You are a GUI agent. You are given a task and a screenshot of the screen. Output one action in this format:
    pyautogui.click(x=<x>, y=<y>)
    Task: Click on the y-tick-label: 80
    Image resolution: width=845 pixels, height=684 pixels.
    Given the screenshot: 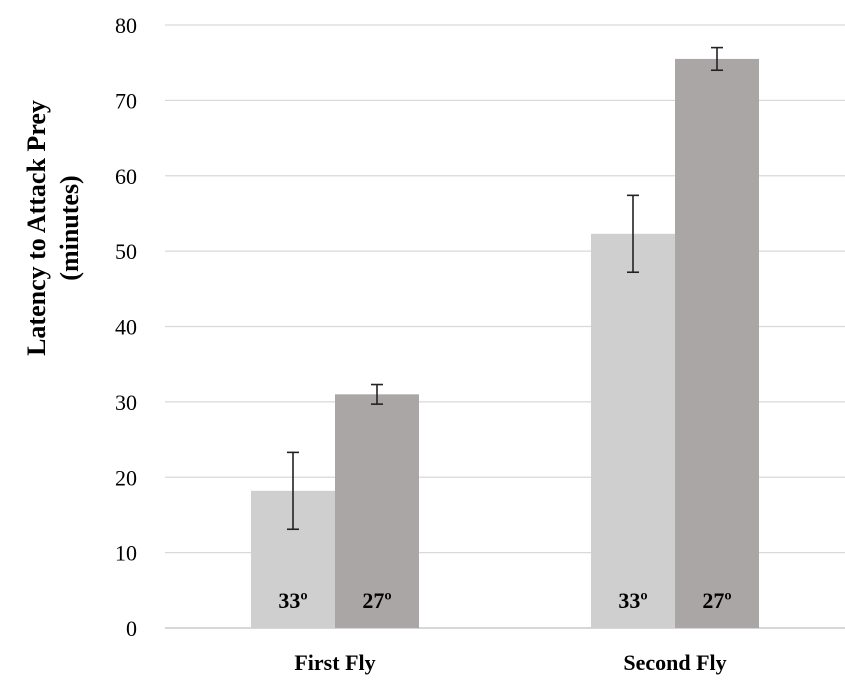 What is the action you would take?
    pyautogui.click(x=126, y=25)
    